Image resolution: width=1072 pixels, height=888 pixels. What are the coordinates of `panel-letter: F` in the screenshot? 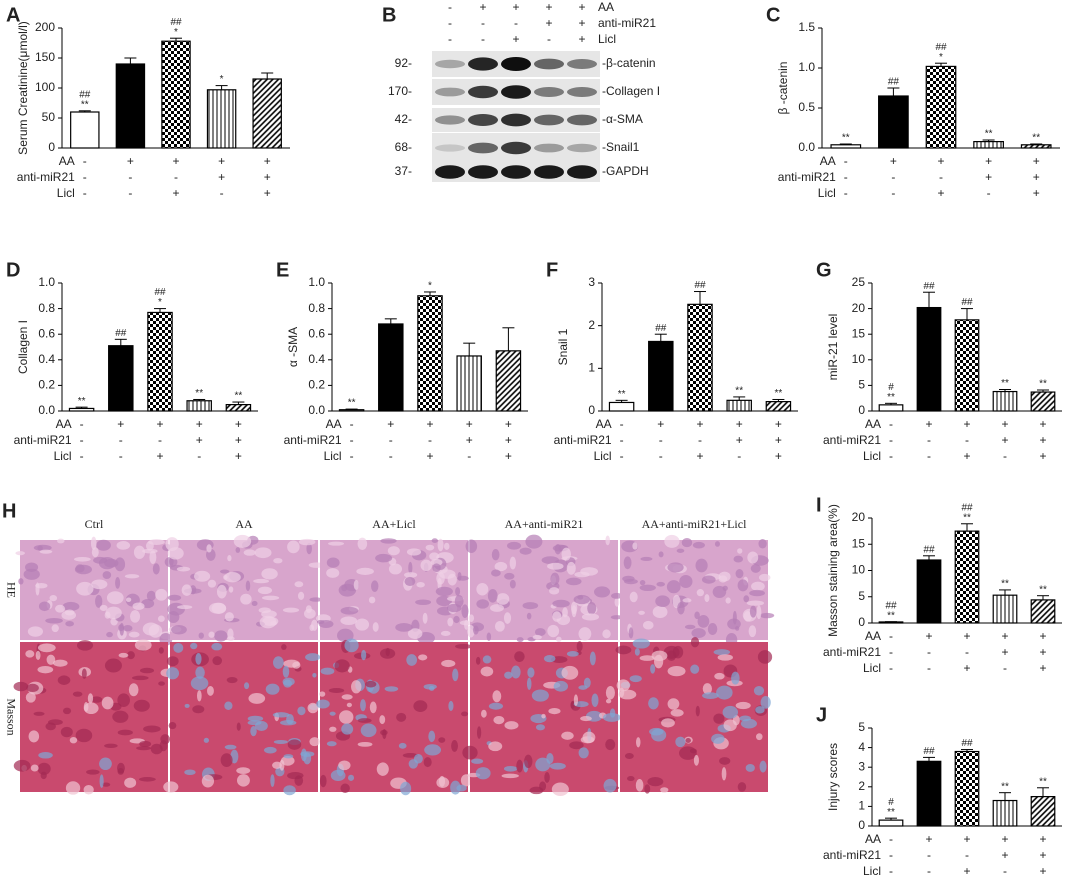 It's located at (552, 270).